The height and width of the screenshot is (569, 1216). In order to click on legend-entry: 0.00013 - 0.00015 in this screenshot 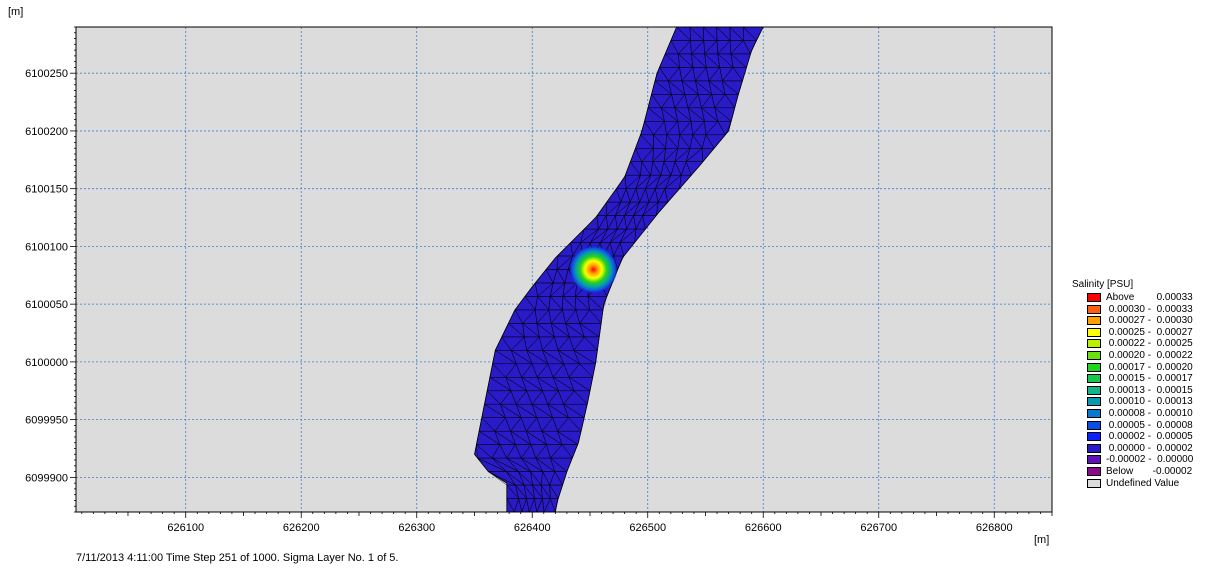, I will do `click(1142, 391)`.